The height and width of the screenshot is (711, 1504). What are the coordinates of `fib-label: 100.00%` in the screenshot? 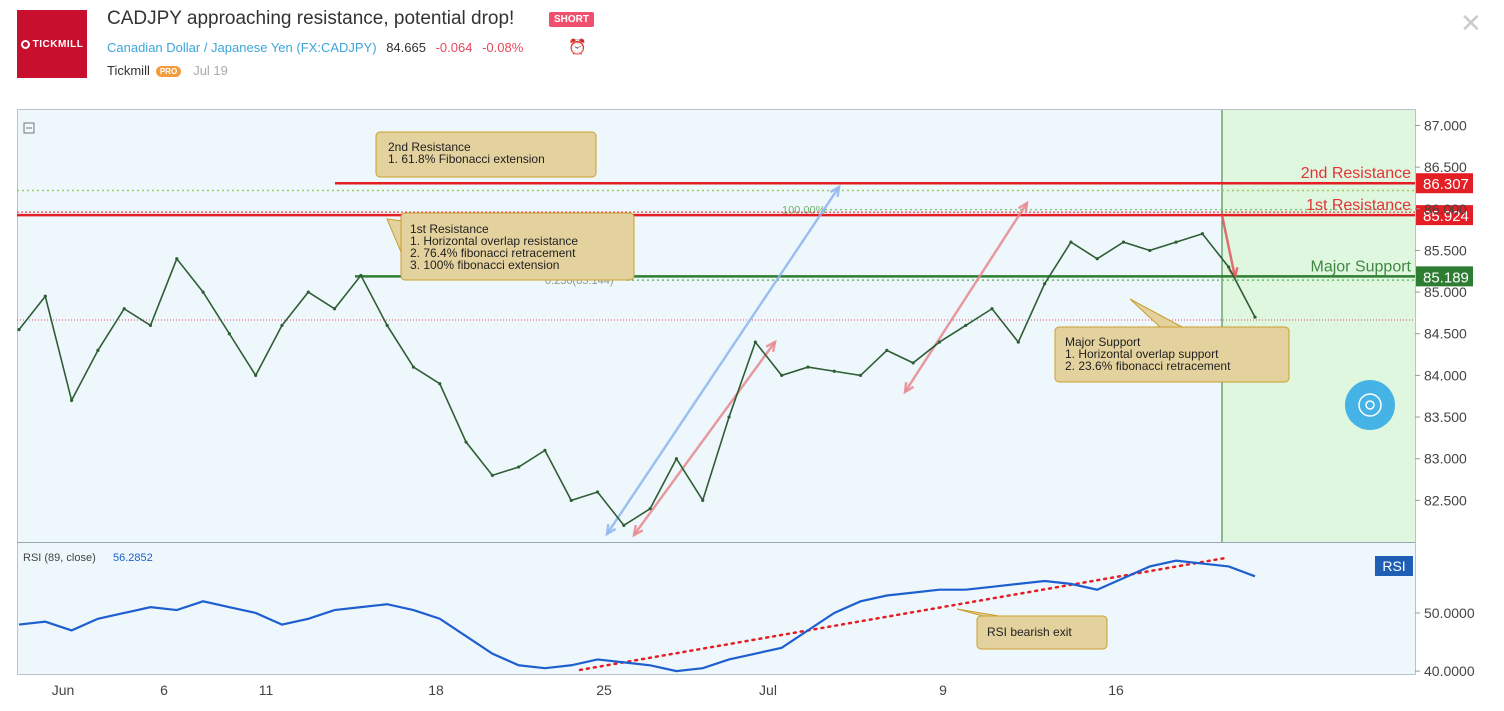 It's located at (804, 211).